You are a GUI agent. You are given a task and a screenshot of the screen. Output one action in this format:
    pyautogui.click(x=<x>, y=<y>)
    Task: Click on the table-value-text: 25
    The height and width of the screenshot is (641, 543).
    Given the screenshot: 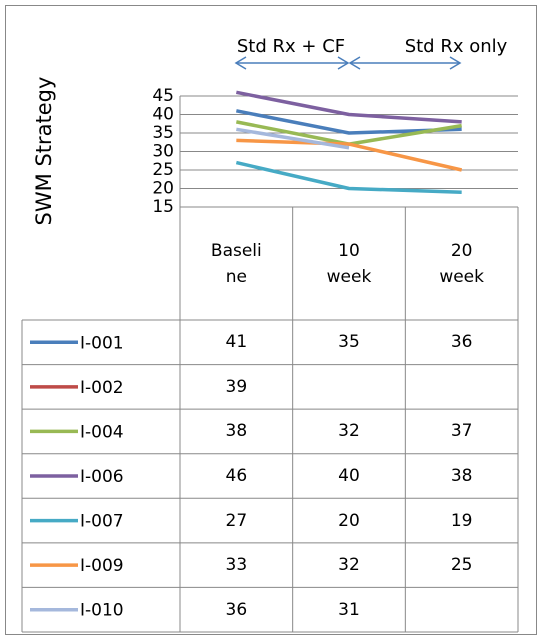 What is the action you would take?
    pyautogui.click(x=461, y=565)
    